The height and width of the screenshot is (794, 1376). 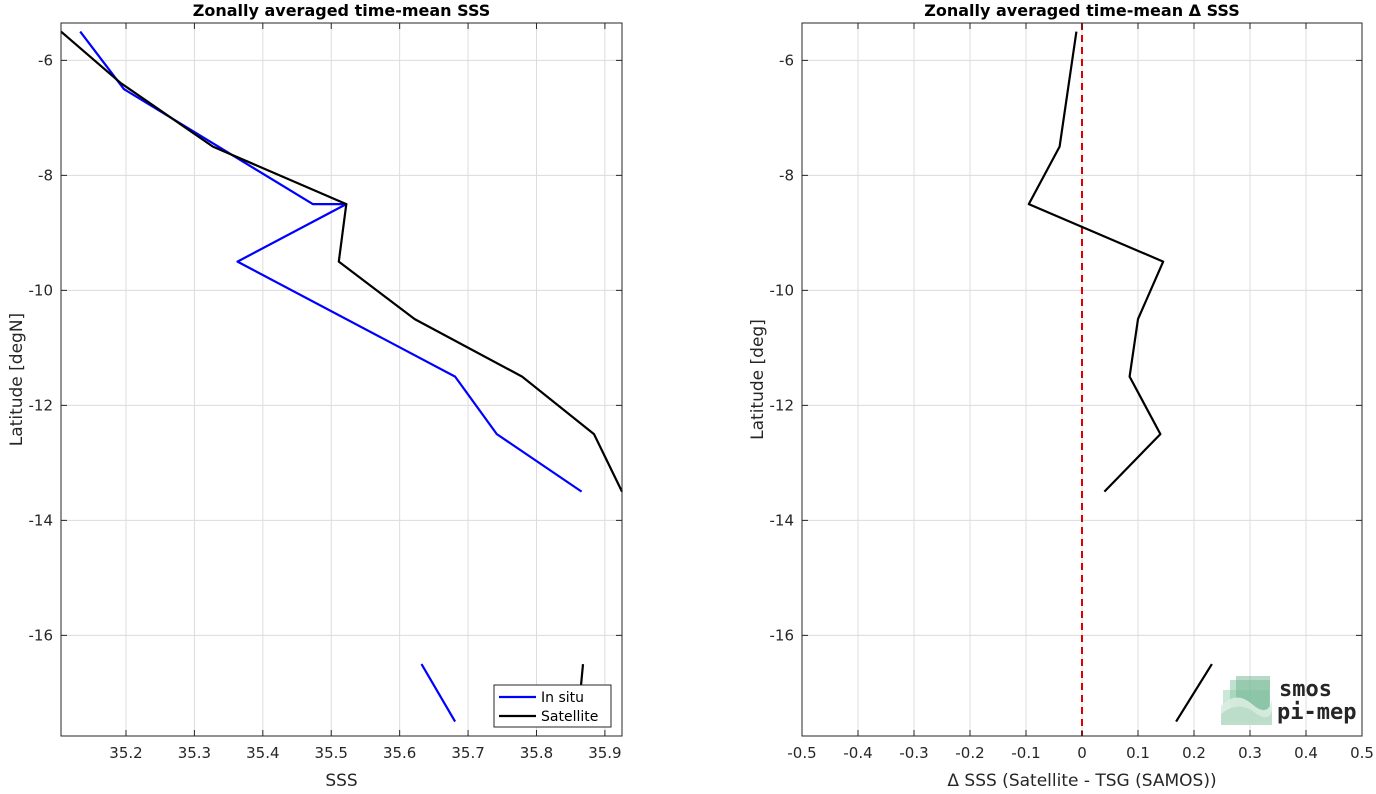 What do you see at coordinates (801, 753) in the screenshot?
I see `x-tick-label: -0.5` at bounding box center [801, 753].